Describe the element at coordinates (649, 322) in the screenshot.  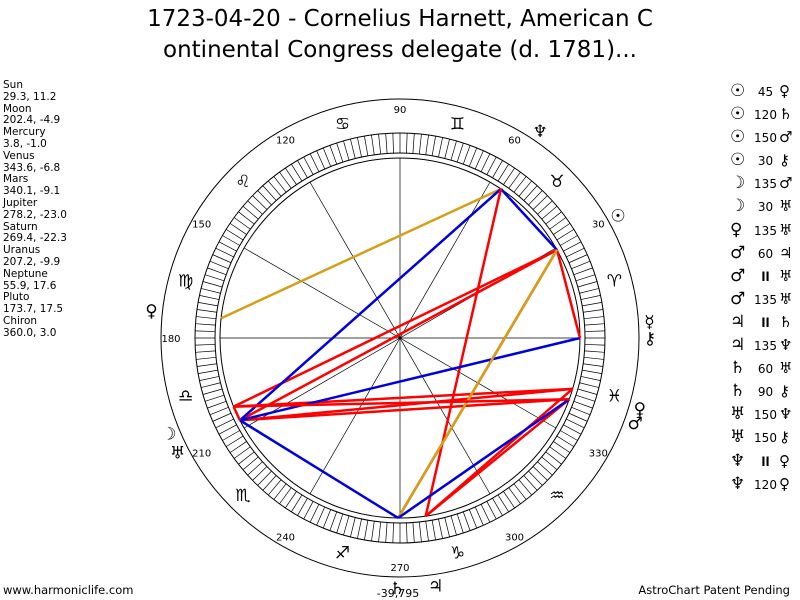
I see `planet-glyph-icon: ☿` at that location.